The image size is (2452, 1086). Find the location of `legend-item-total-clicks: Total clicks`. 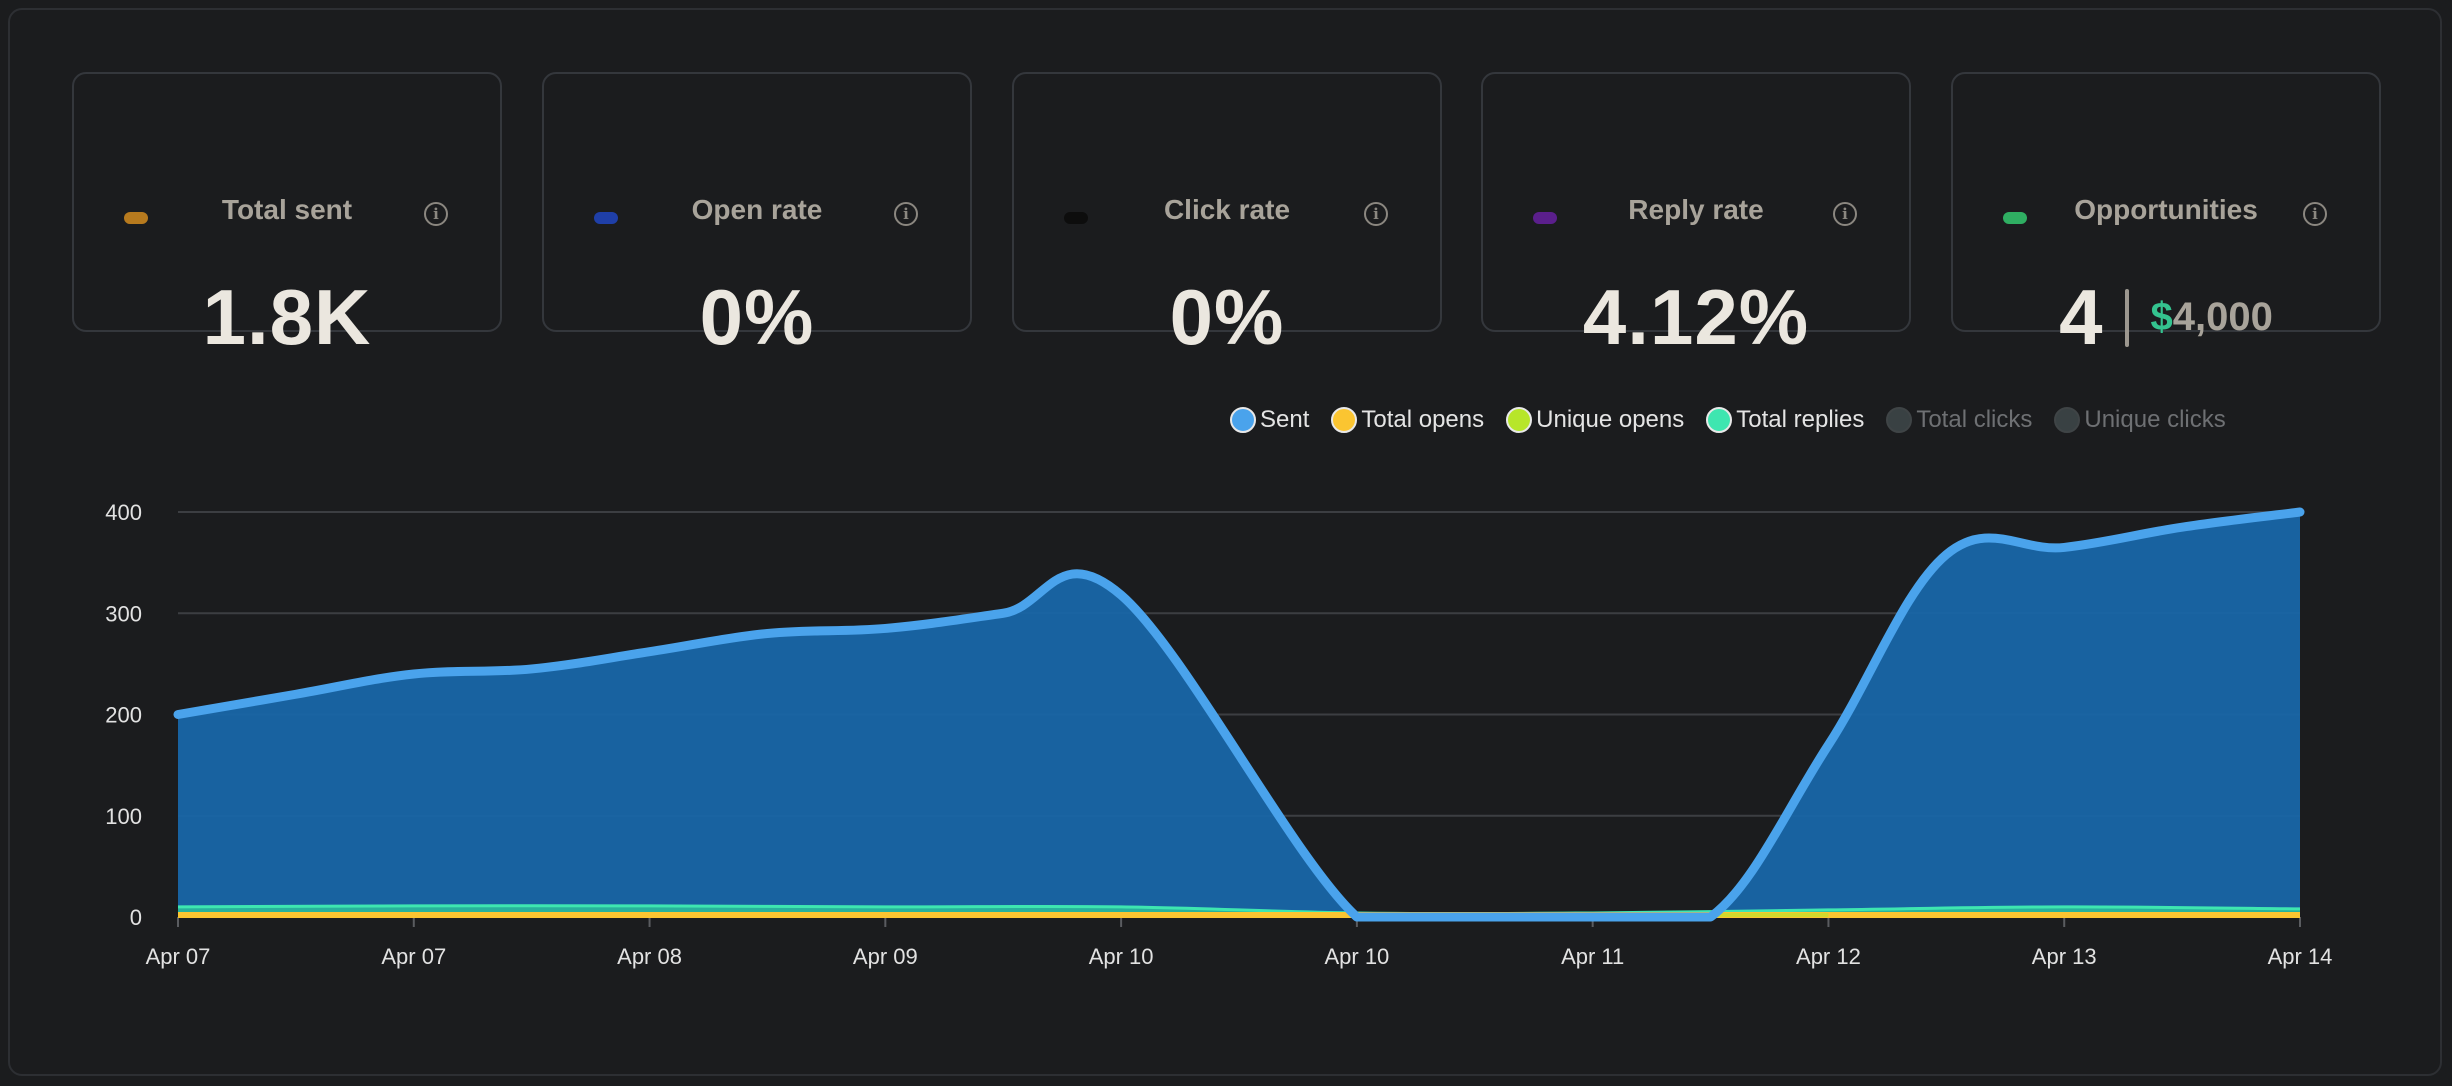

legend-item-total-clicks: Total clicks is located at coordinates (1959, 420).